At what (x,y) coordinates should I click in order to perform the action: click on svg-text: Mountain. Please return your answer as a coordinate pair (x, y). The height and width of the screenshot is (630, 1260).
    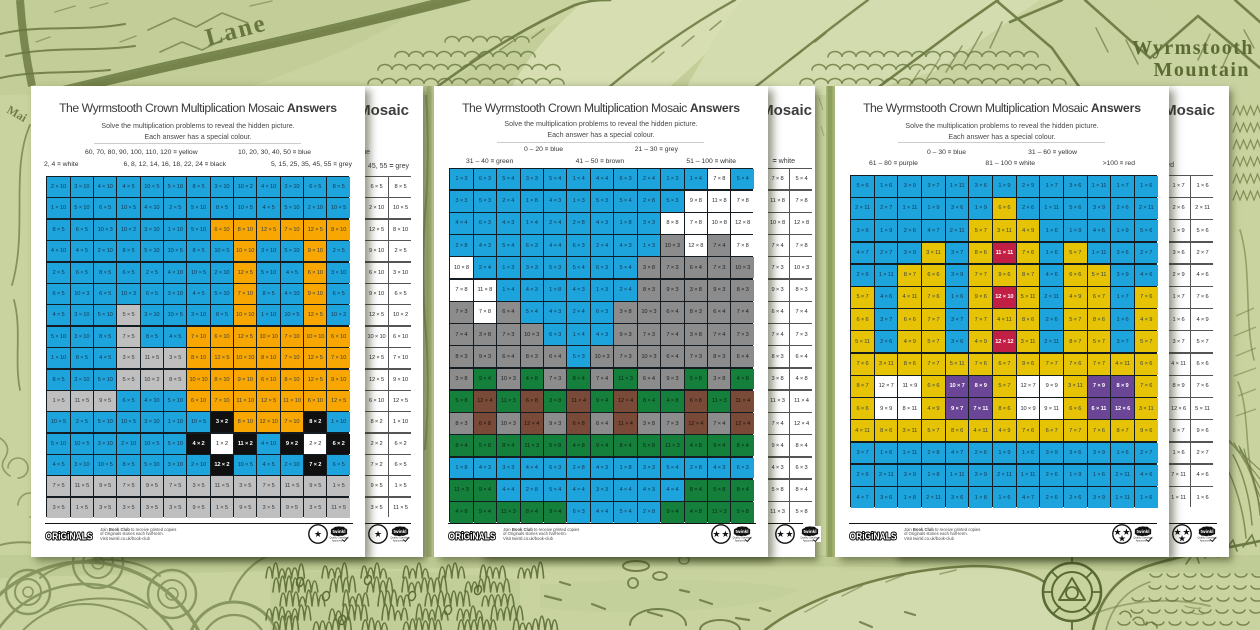
    Looking at the image, I should click on (1202, 70).